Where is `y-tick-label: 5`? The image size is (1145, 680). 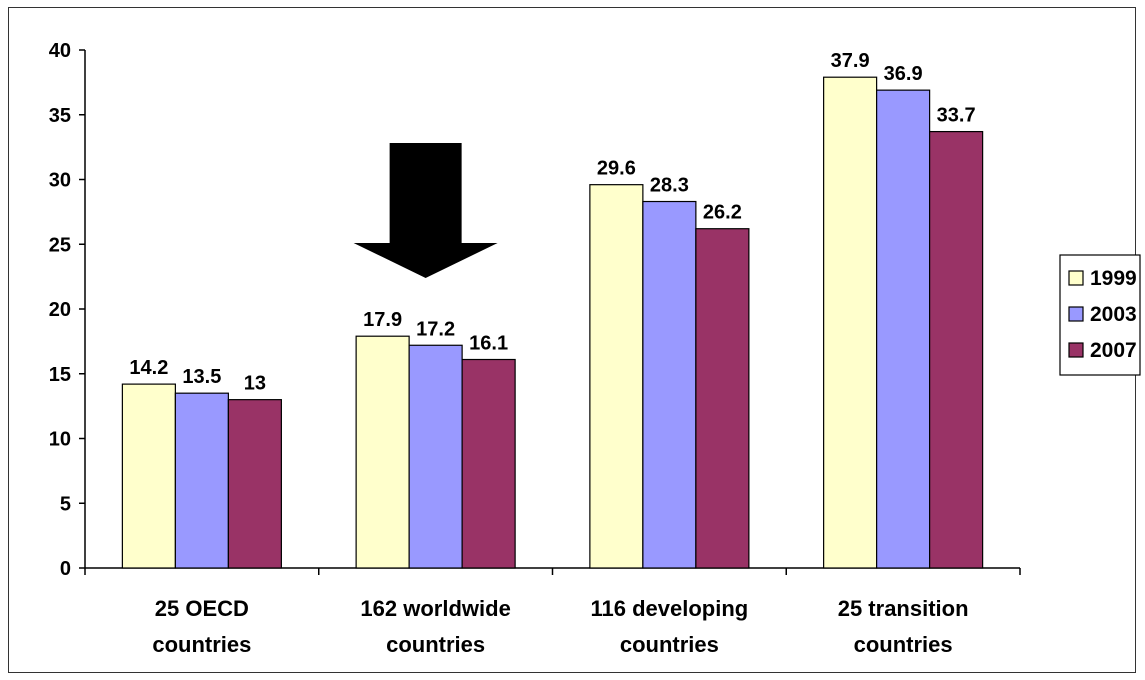 y-tick-label: 5 is located at coordinates (65, 504).